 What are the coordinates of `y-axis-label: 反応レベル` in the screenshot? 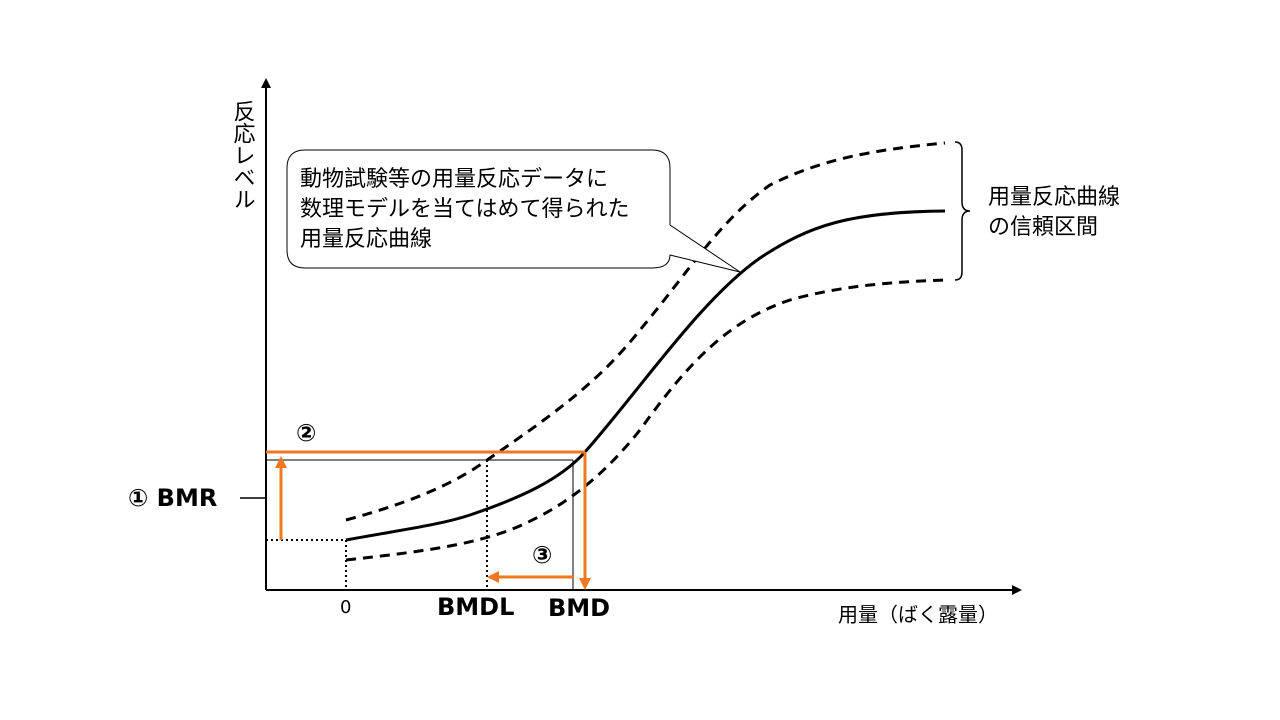 It's located at (243, 155).